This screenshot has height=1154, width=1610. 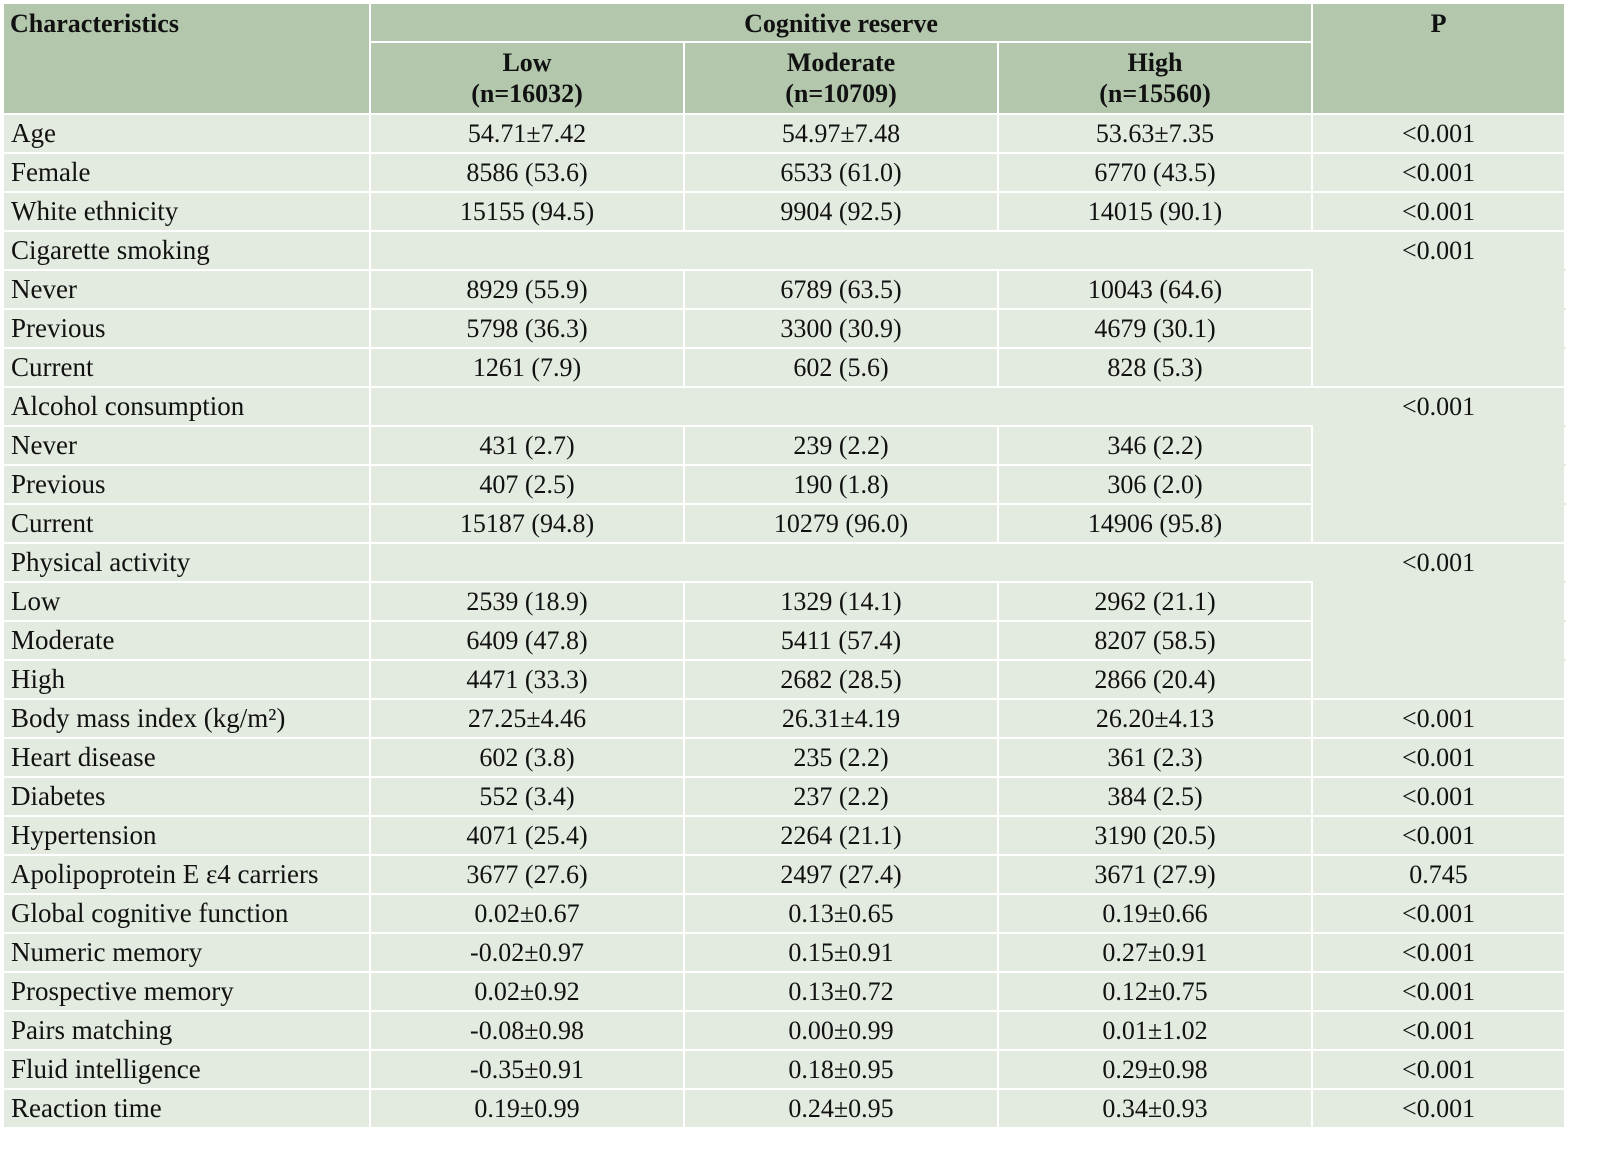 What do you see at coordinates (841, 133) in the screenshot?
I see `cell-moderate: 54.97±7.48` at bounding box center [841, 133].